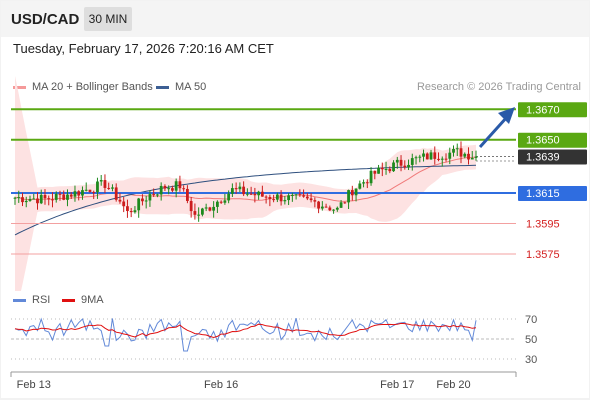  Describe the element at coordinates (245, 330) in the screenshot. I see `rsi-9ma-line` at that location.